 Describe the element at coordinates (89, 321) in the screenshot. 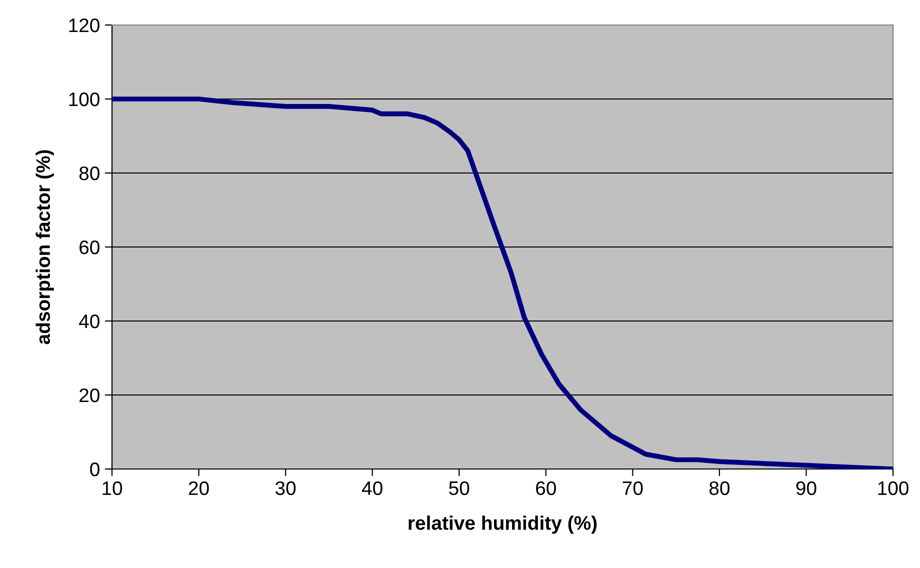

I see `y-tick-label: 40` at that location.